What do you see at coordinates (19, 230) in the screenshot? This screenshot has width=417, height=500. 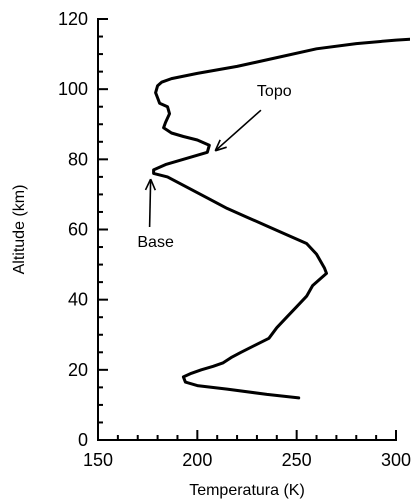 I see `y-axis-label: Altitude (km)` at bounding box center [19, 230].